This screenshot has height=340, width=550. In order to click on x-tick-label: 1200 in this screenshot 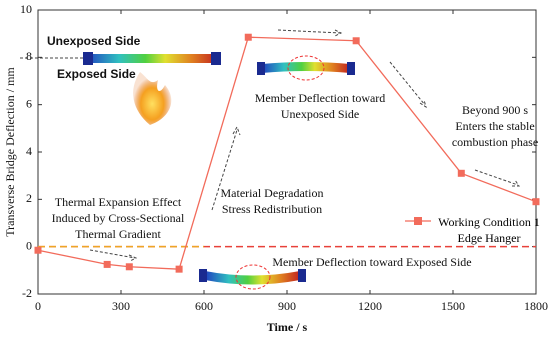, I will do `click(370, 306)`.